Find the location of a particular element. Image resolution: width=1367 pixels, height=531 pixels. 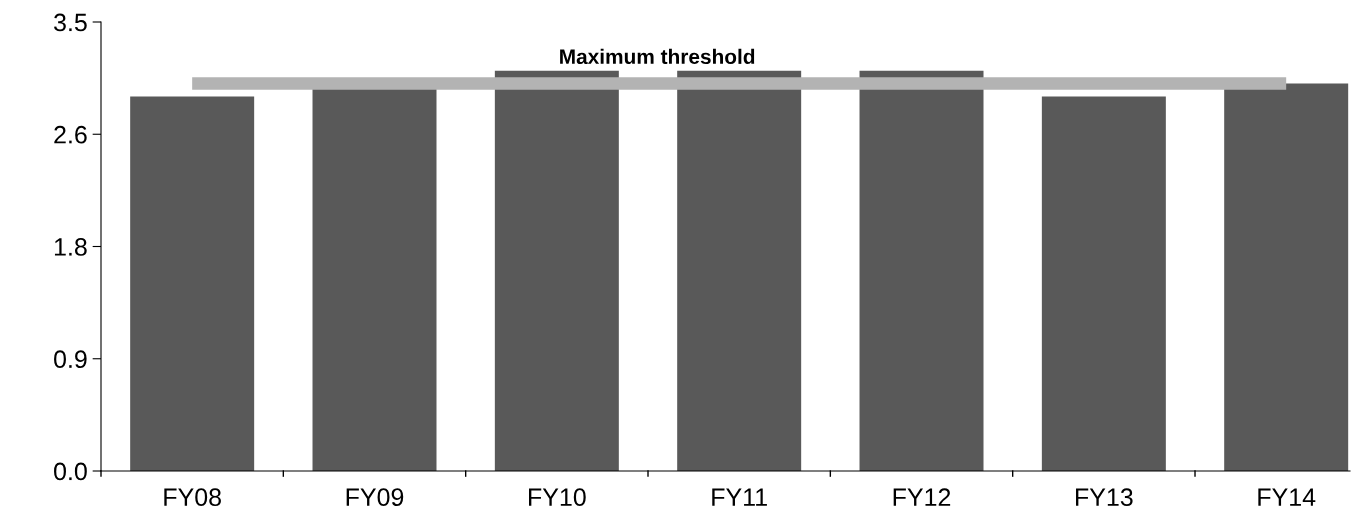

y-tick-label: 0.0 is located at coordinates (70, 471).